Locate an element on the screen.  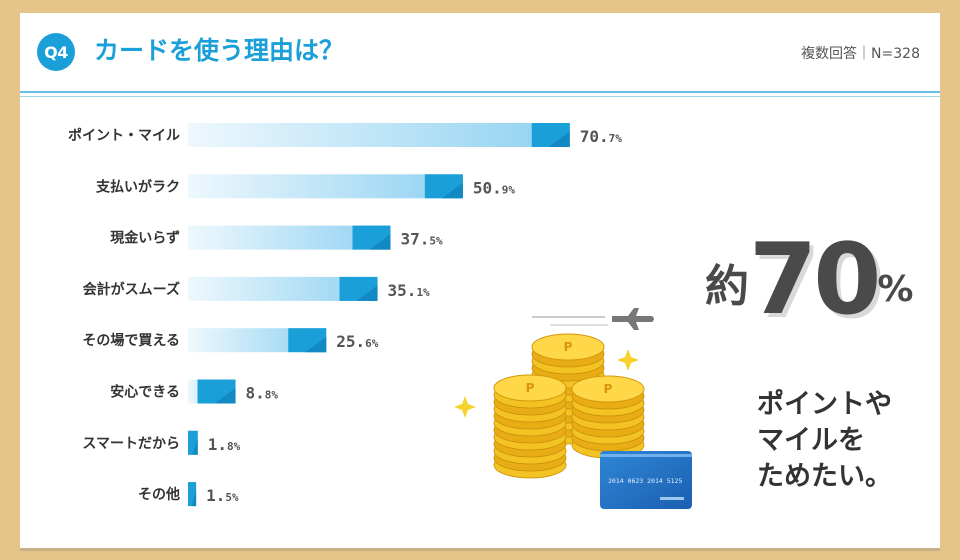
highlight-callout: 約70% ポイントや マイルを ためたい。 is located at coordinates (820, 373).